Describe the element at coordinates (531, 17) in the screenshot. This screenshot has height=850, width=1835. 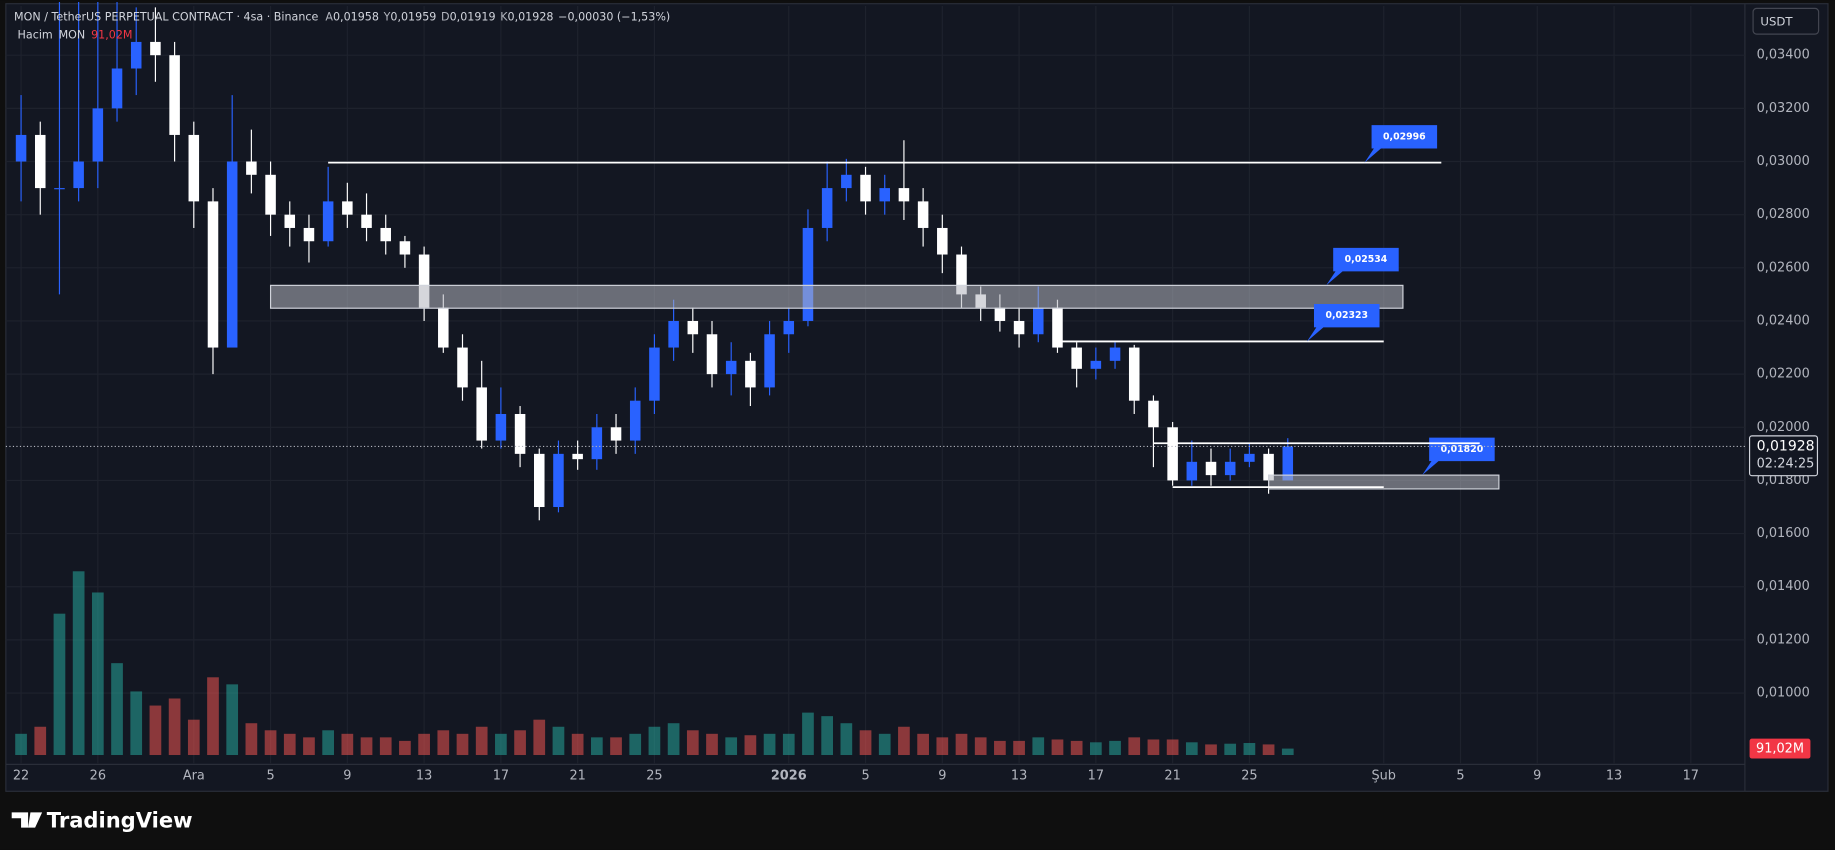
I see `ohlc-value: 0,01928` at that location.